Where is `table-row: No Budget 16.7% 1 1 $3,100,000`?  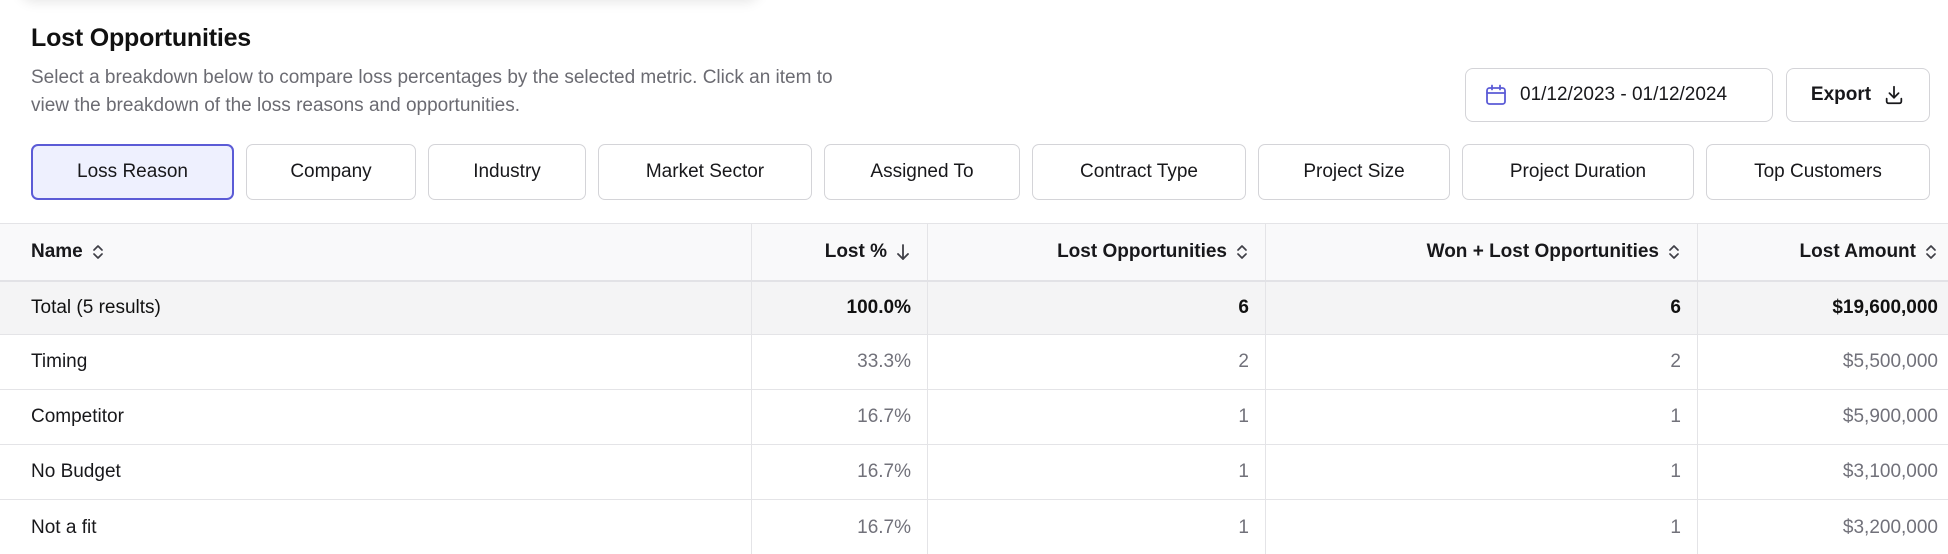 table-row: No Budget 16.7% 1 1 $3,100,000 is located at coordinates (974, 472).